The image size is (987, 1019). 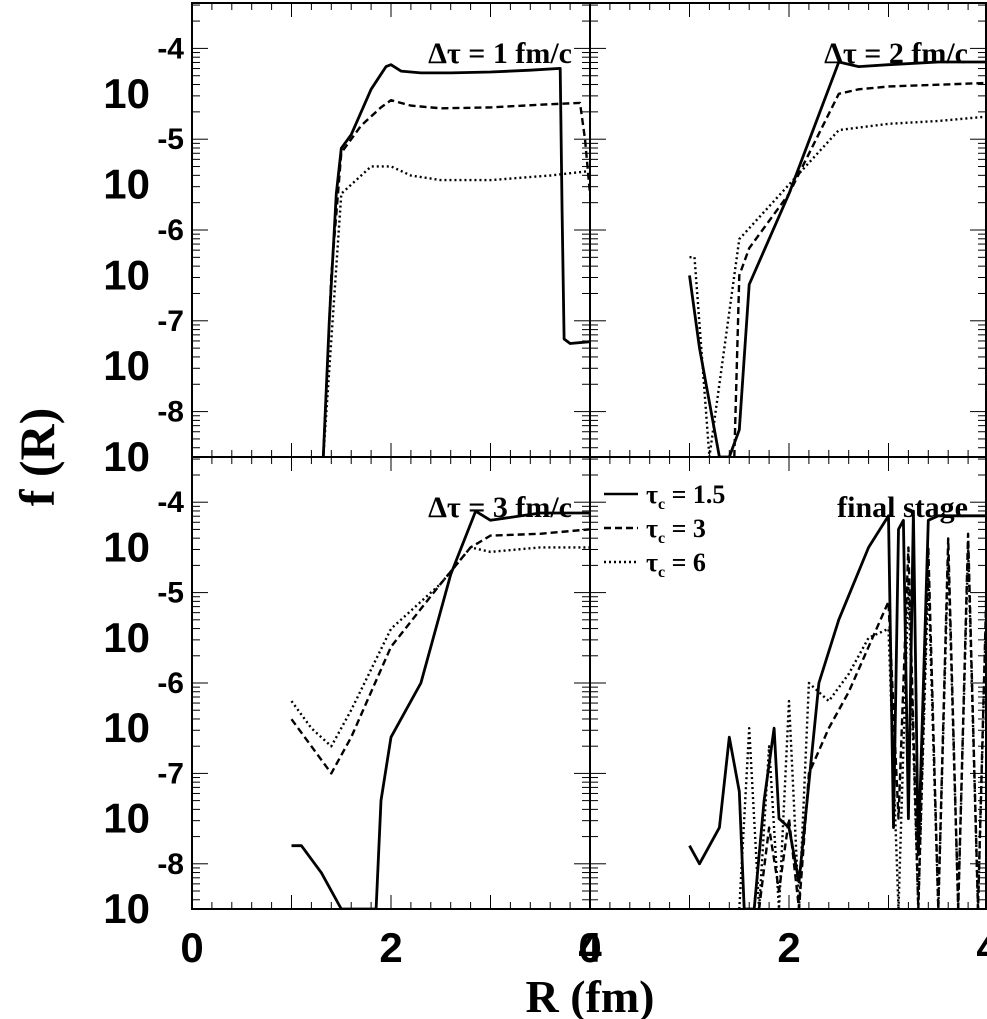 I want to click on legend-label: τc = 6, so click(x=676, y=564).